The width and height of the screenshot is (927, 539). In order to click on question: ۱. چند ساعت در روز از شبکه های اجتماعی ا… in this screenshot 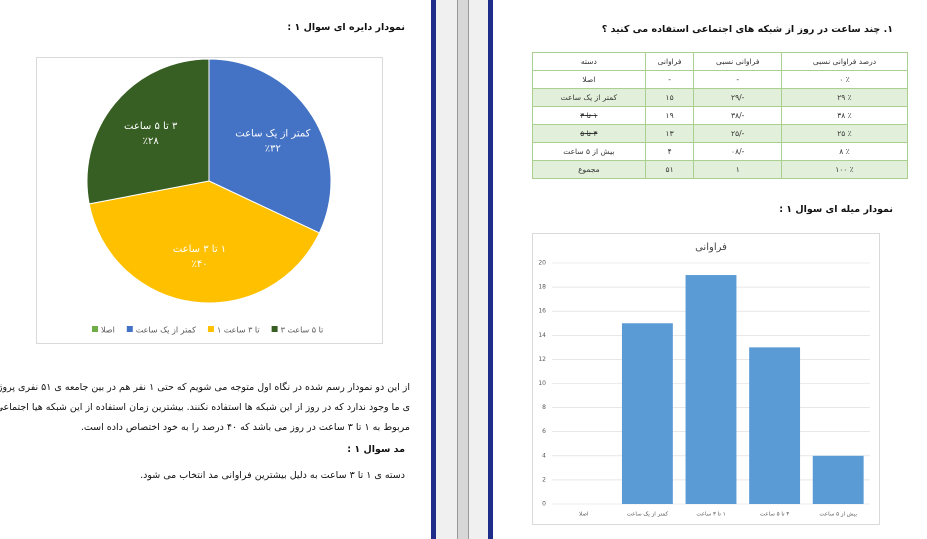, I will do `click(747, 29)`.